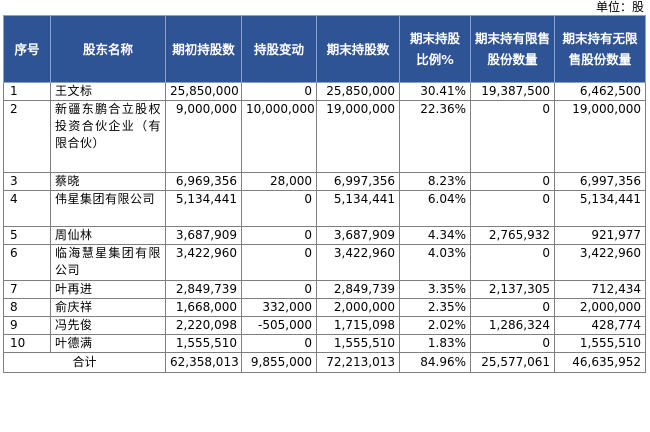  I want to click on row-restricted-shares: 19,387,500, so click(512, 91).